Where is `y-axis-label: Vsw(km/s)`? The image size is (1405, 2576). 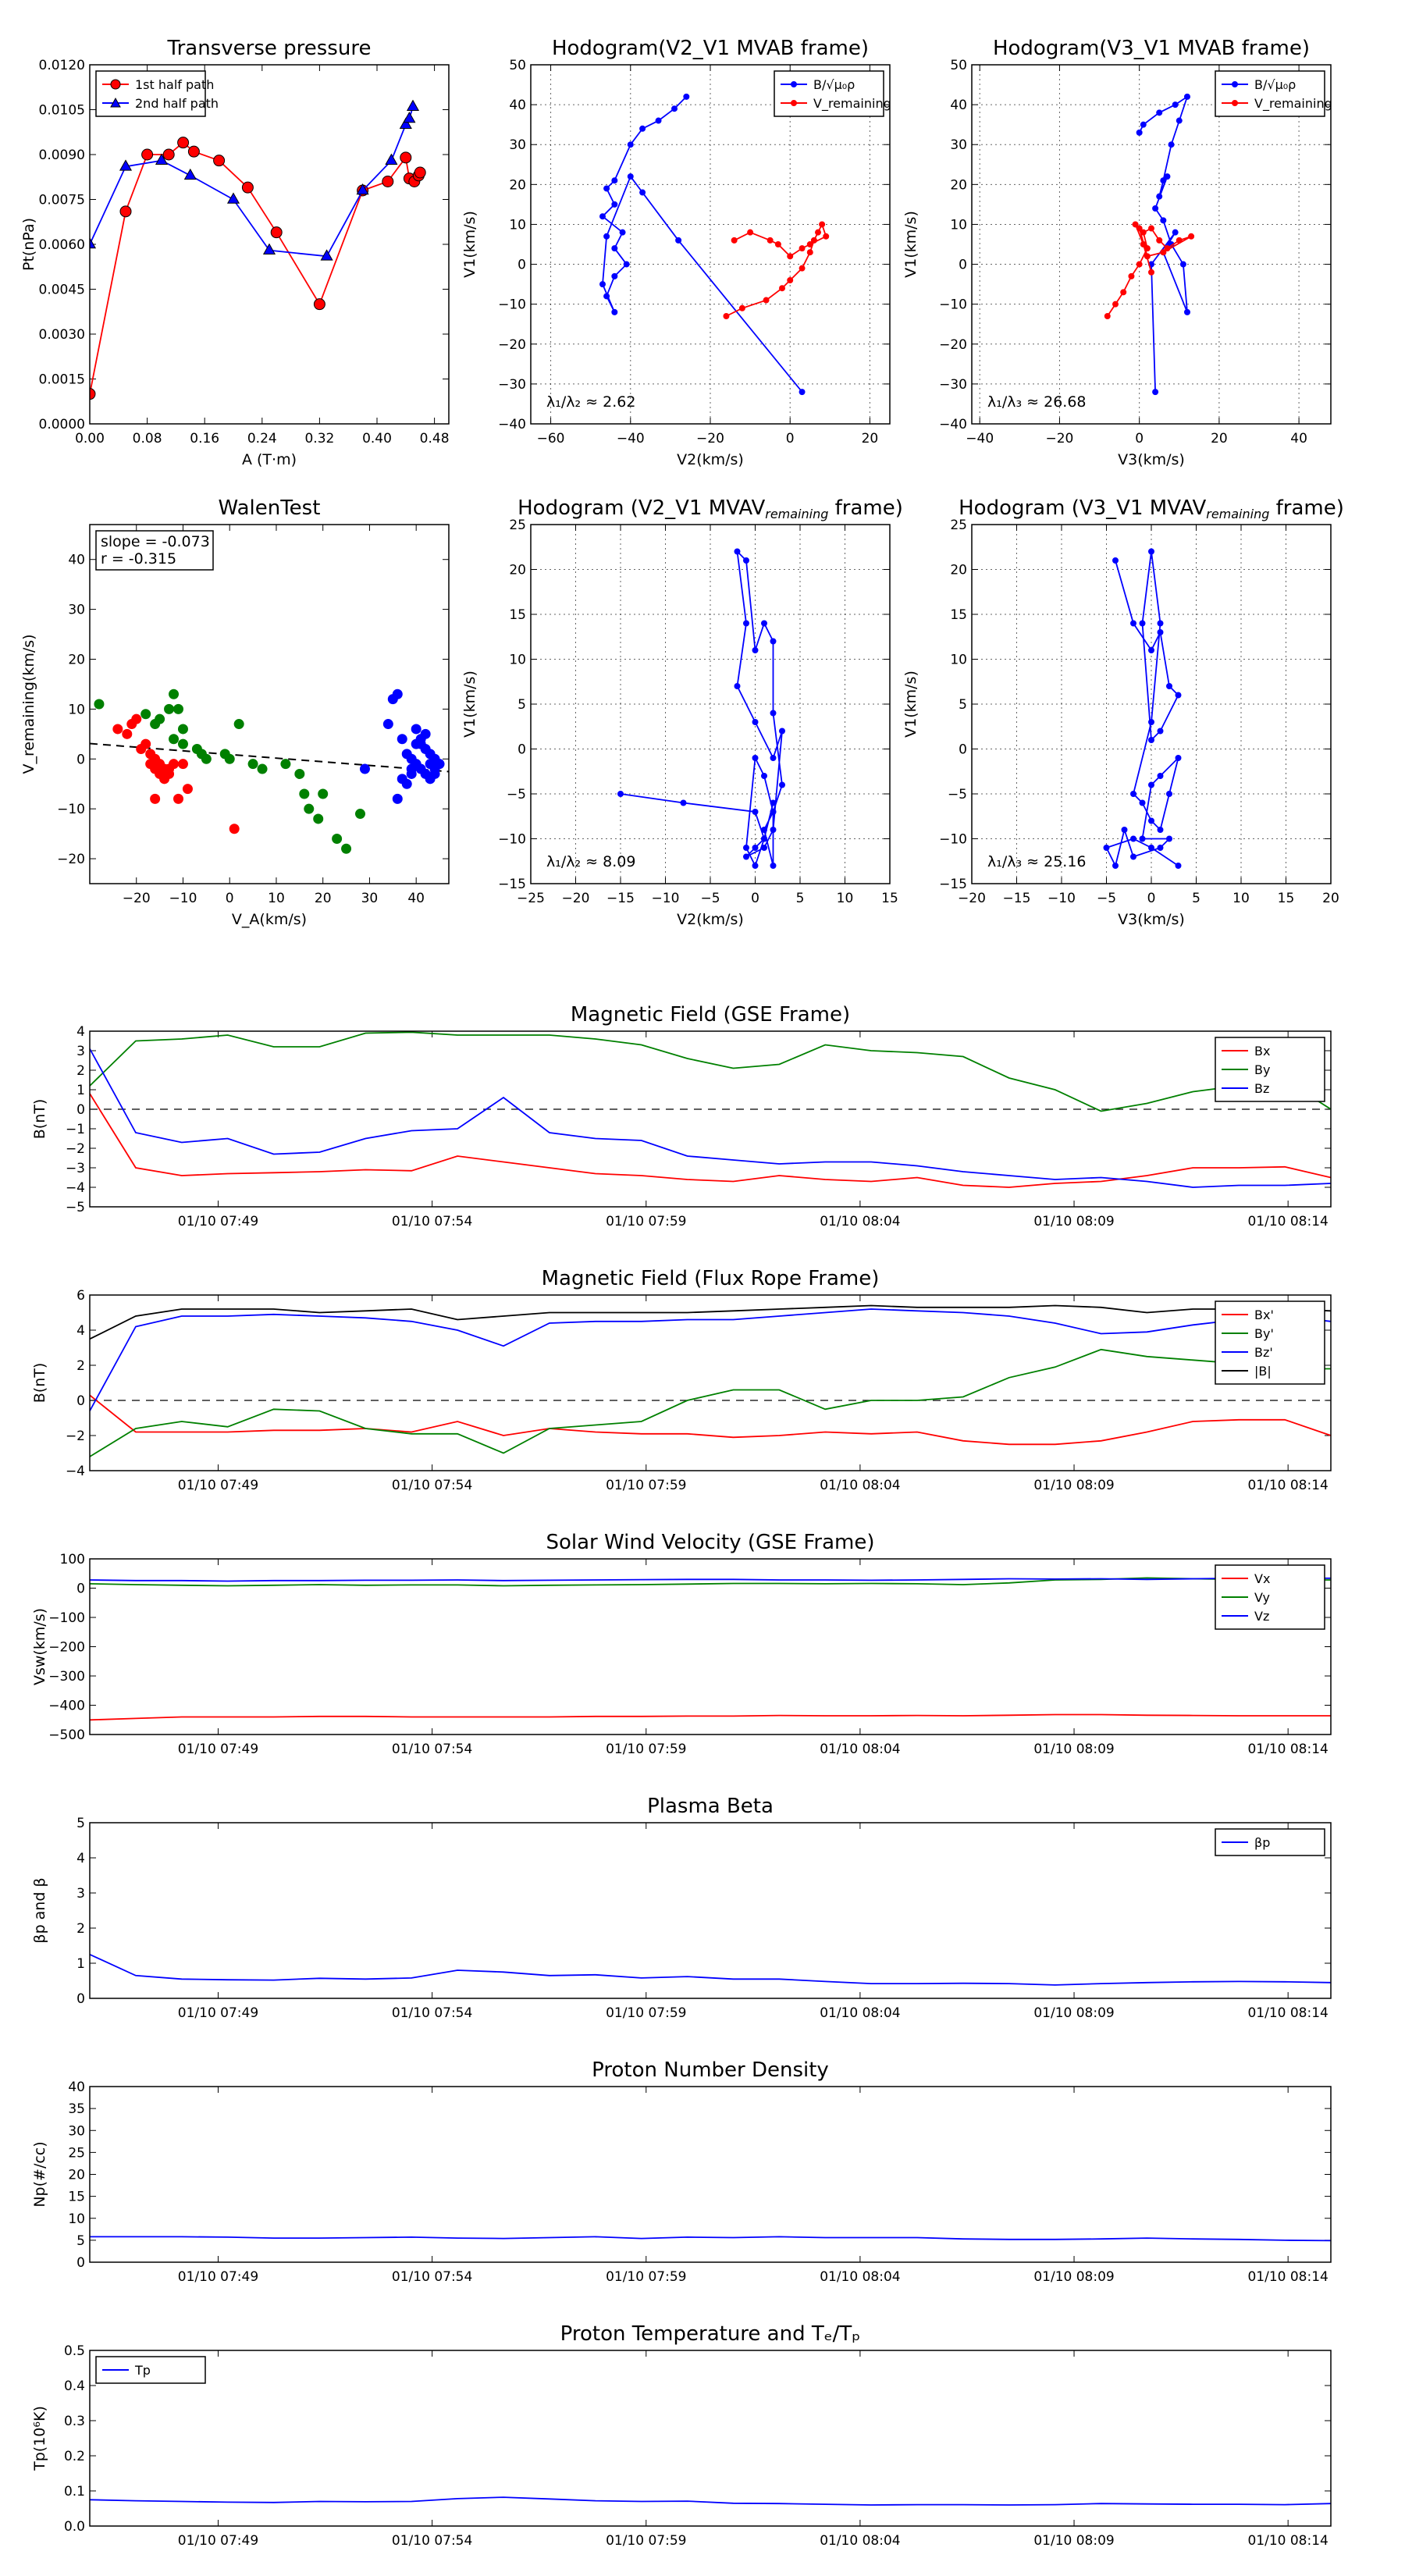
y-axis-label: Vsw(km/s) is located at coordinates (40, 1646).